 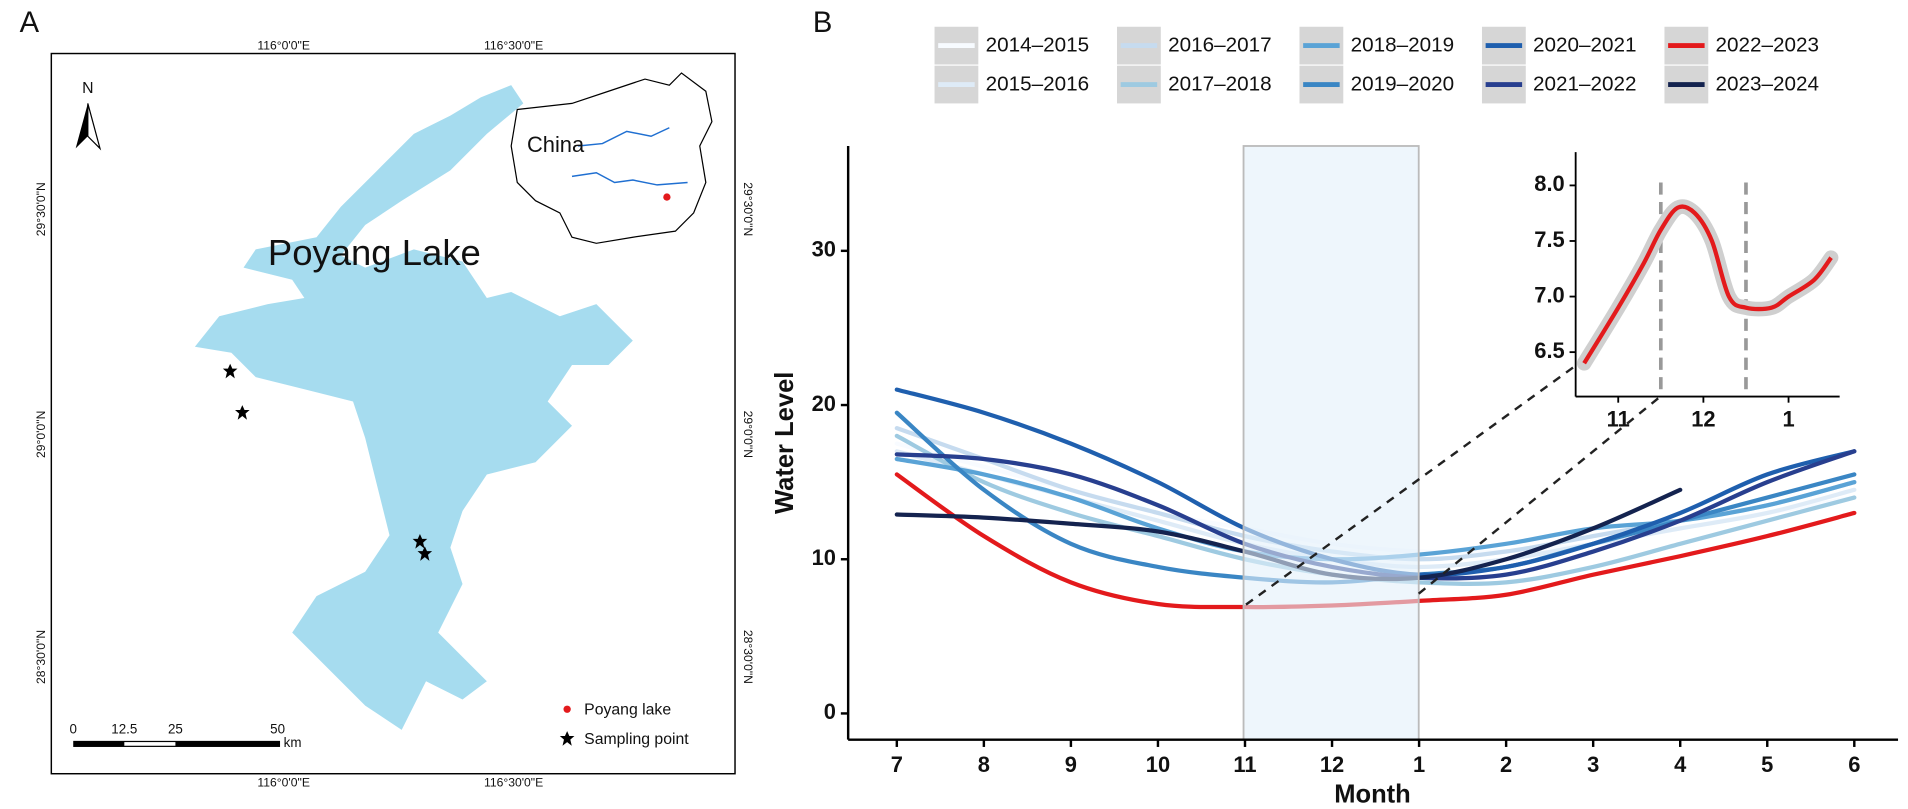 What do you see at coordinates (1680, 764) in the screenshot?
I see `x-tick-label: 4` at bounding box center [1680, 764].